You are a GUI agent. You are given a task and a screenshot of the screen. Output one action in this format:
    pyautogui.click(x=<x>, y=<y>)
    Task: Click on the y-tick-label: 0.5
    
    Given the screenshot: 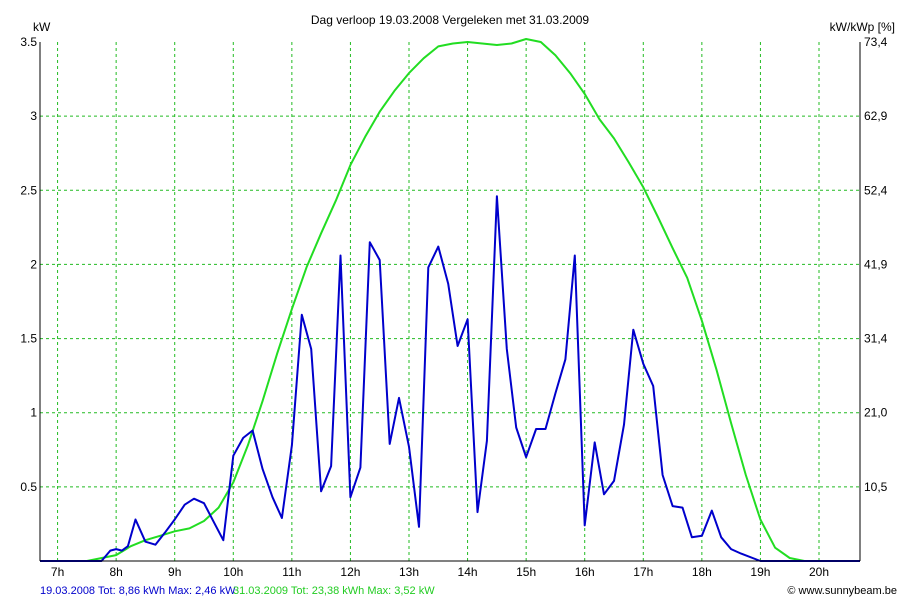 What is the action you would take?
    pyautogui.click(x=28, y=487)
    